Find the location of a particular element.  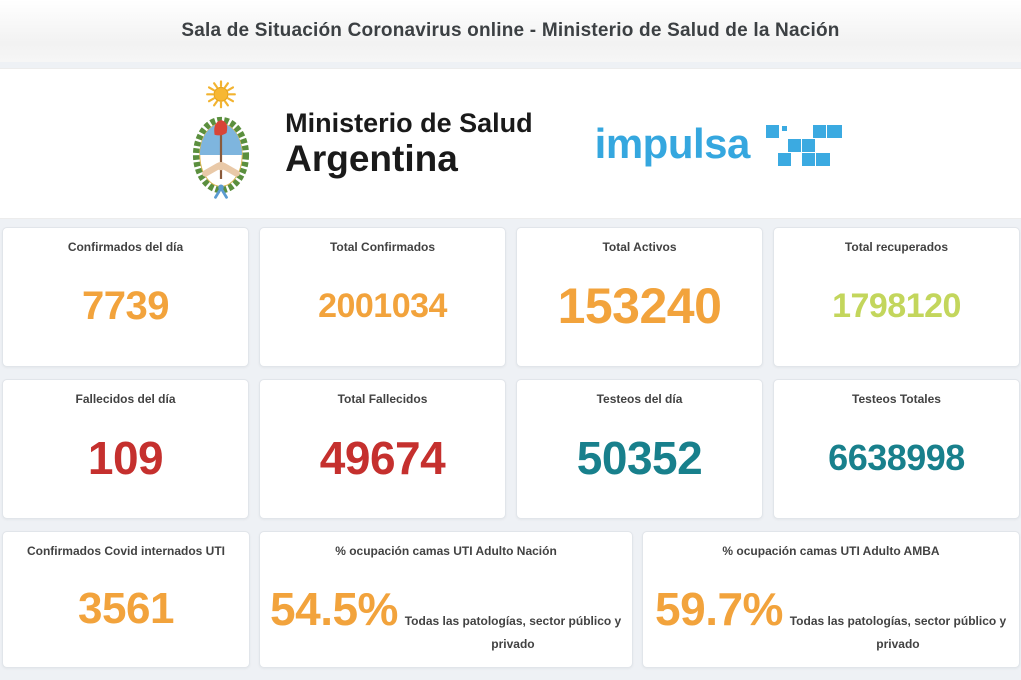

card-total-fallecidos: Total Fallecidos 49674 is located at coordinates (382, 449).